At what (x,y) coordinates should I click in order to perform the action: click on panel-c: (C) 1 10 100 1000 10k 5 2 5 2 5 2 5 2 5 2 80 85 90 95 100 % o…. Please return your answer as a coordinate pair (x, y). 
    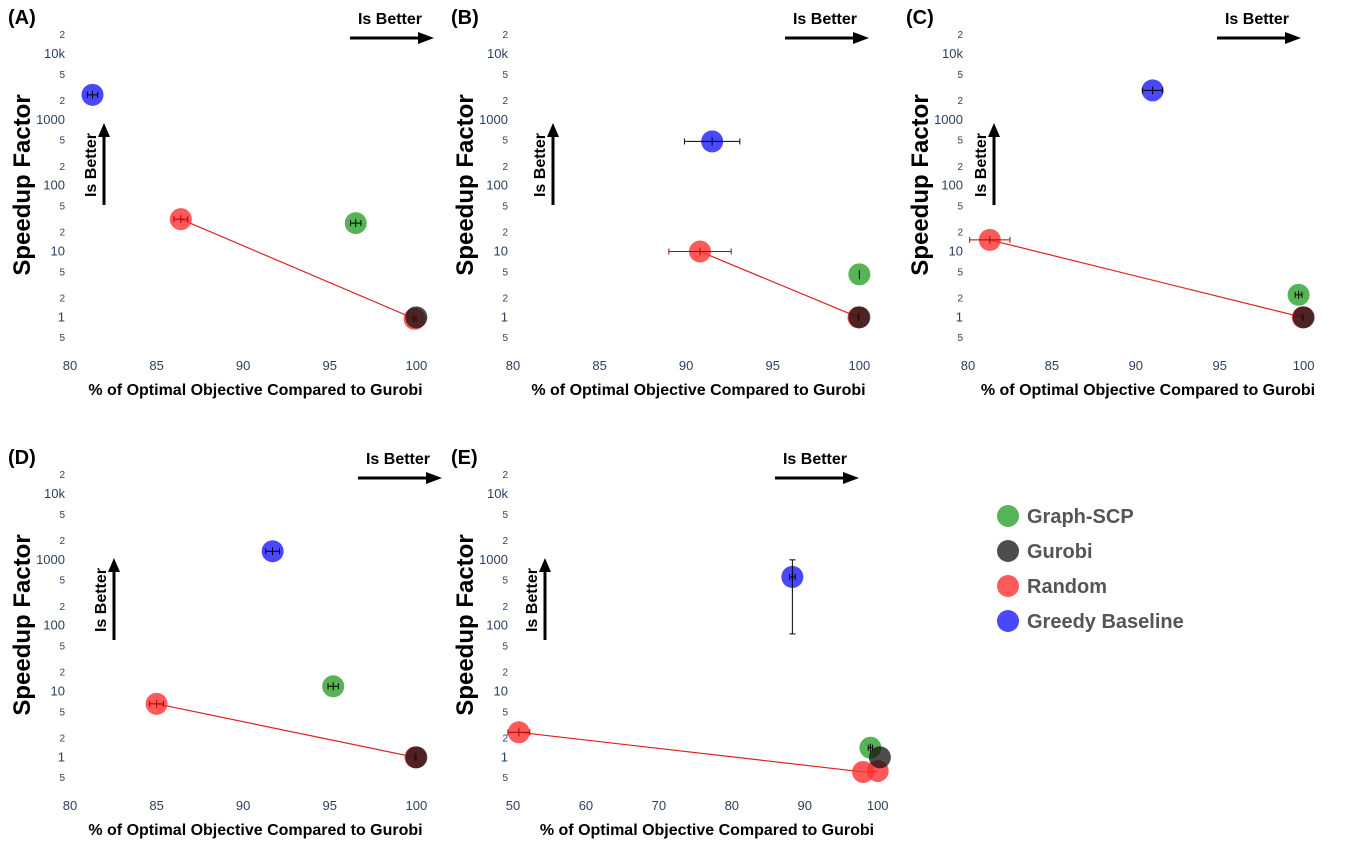
    Looking at the image, I should click on (1110, 203).